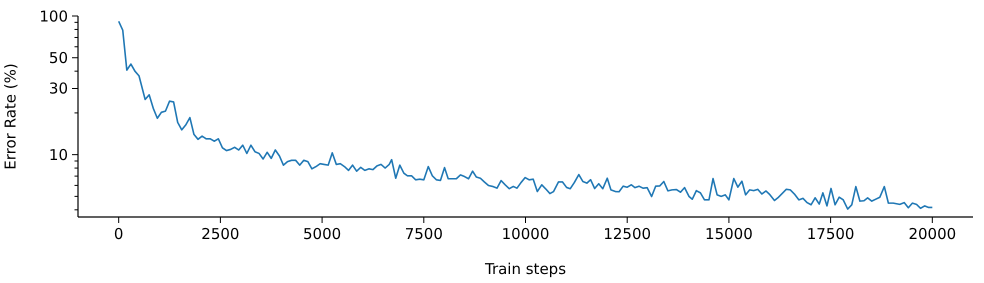  Describe the element at coordinates (10, 116) in the screenshot. I see `y-axis-title: Error Rate (%)` at that location.